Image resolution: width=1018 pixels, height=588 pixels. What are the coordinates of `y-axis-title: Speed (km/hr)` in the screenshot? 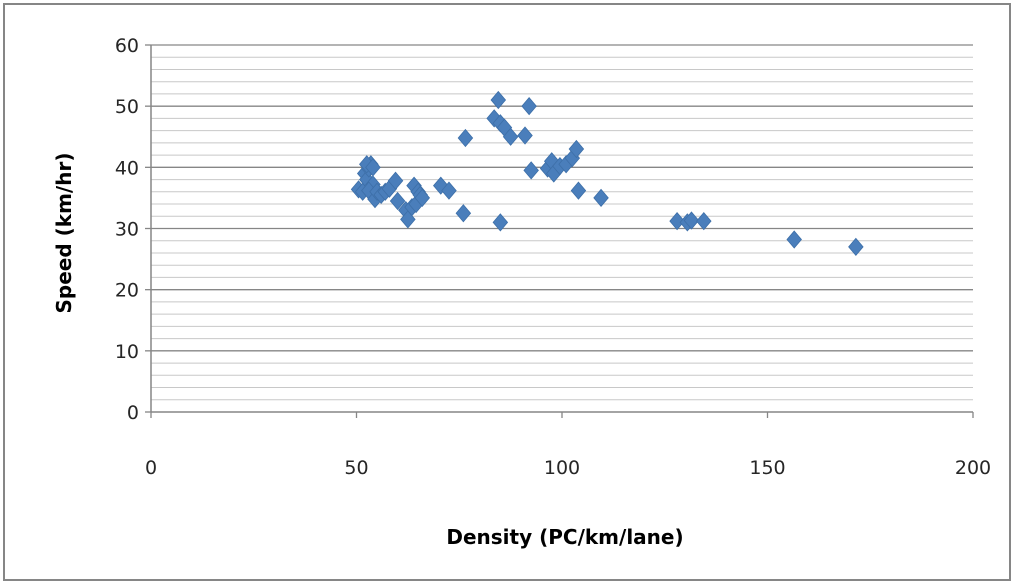 It's located at (64, 233).